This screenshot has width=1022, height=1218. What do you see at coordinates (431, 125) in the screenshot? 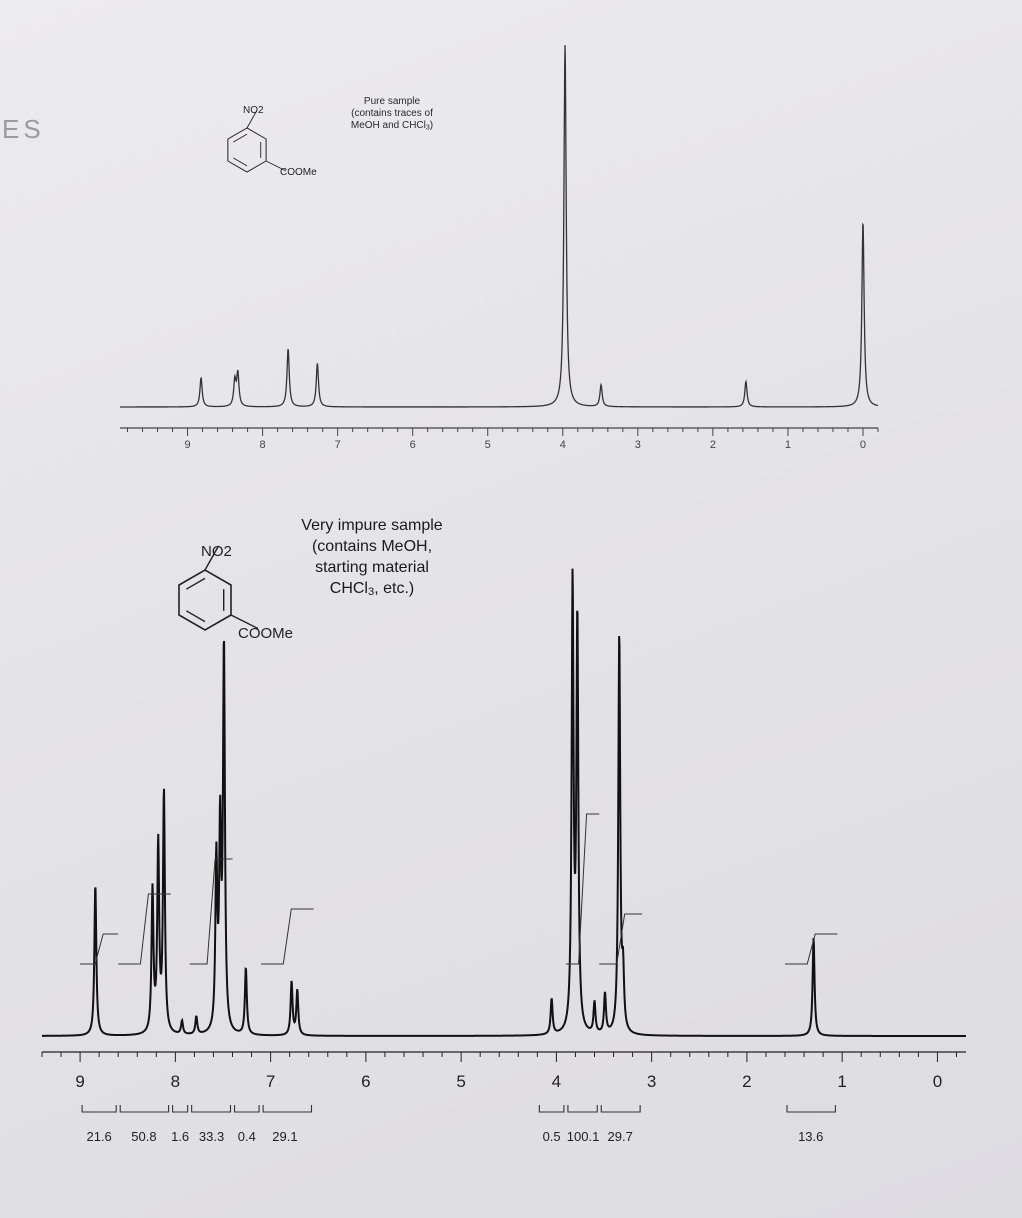
I see `top-annotation-close: )` at bounding box center [431, 125].